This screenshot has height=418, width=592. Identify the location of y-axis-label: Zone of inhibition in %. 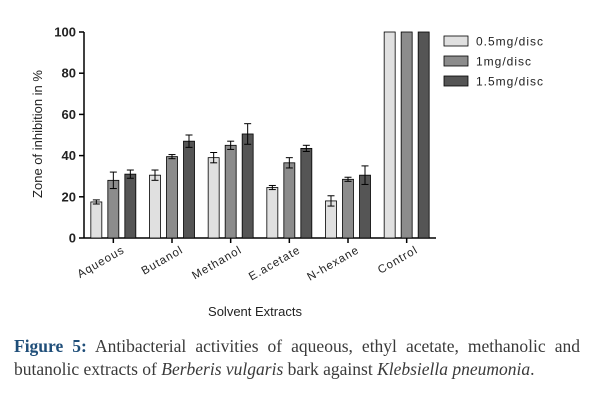
(37, 134).